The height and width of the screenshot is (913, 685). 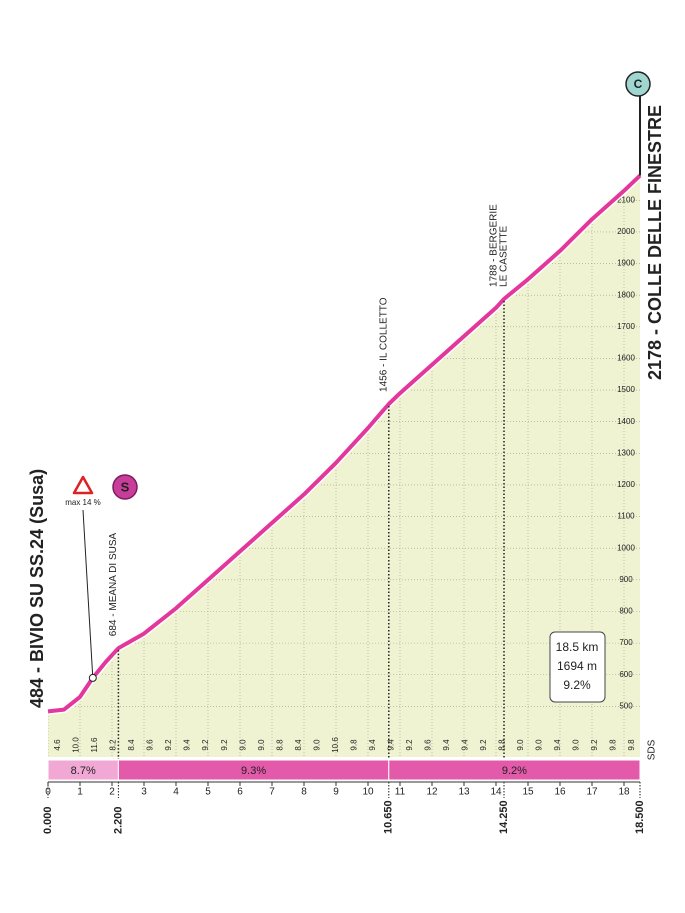 I want to click on x-tick-label: 9, so click(x=336, y=792).